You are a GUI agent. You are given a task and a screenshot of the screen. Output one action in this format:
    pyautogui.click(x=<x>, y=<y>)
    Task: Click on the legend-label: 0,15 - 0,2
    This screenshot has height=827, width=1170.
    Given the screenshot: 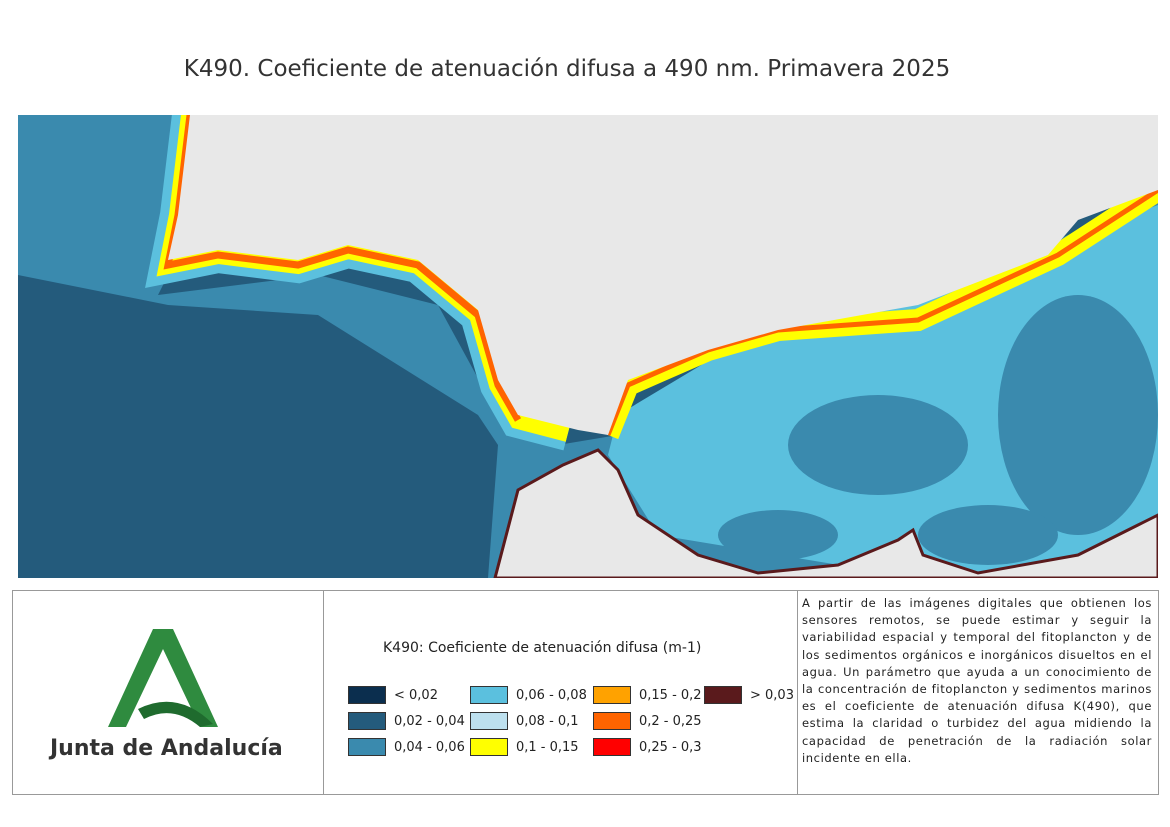 What is the action you would take?
    pyautogui.click(x=670, y=695)
    